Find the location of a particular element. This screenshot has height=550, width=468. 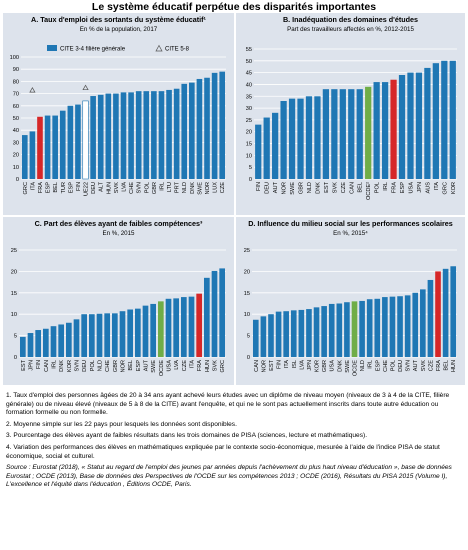

x-tick-label: LTU is located at coordinates (170, 187).